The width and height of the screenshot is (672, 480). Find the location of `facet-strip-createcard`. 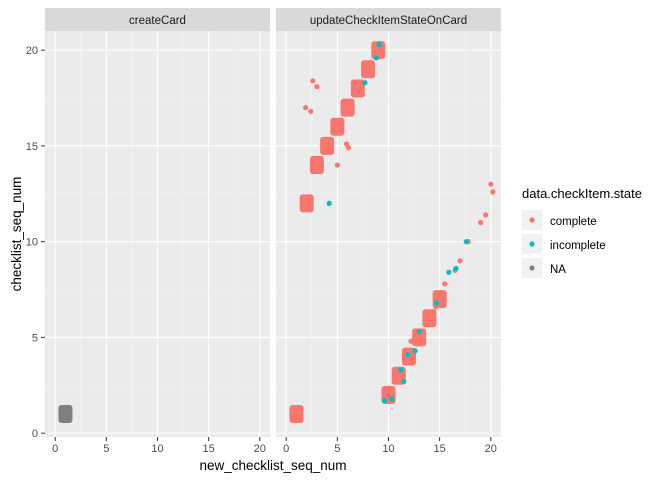

facet-strip-createcard is located at coordinates (157, 19).